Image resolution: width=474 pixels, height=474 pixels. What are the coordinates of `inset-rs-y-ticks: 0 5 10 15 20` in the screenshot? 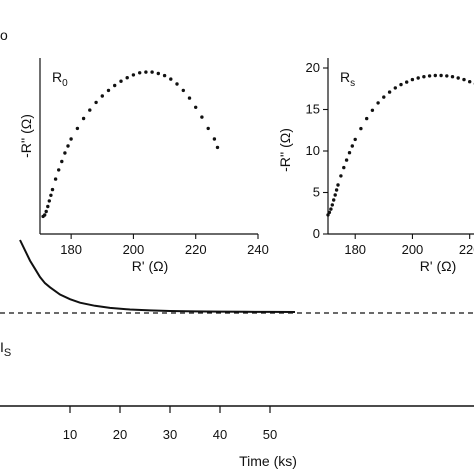 It's located at (317, 150).